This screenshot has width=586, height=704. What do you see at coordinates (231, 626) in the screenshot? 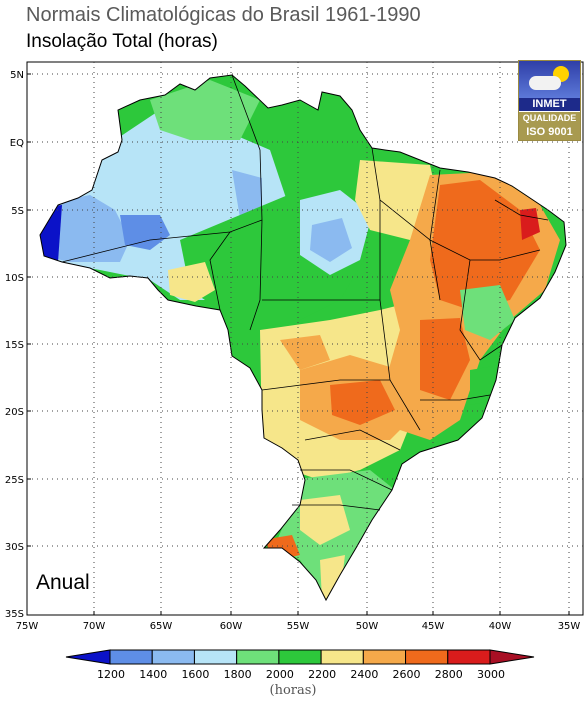
I see `lon-label-60w: 60W` at bounding box center [231, 626].